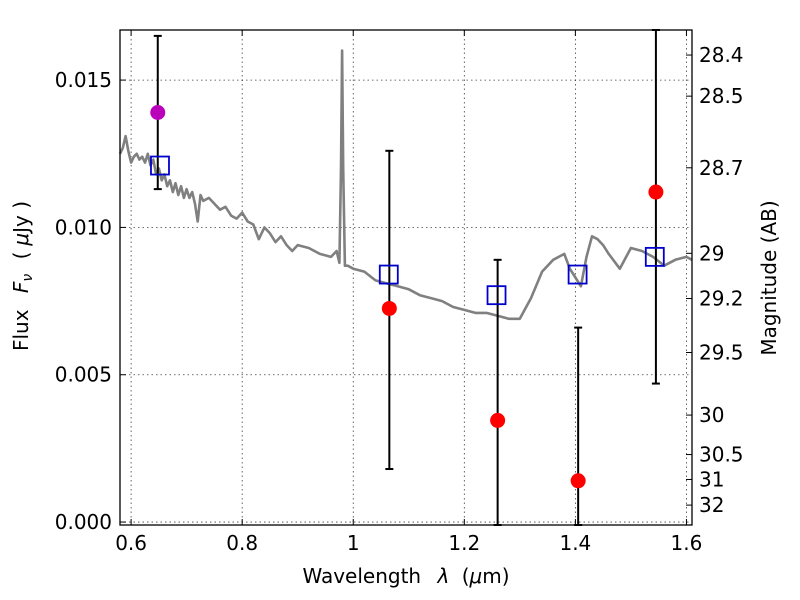 The height and width of the screenshot is (600, 800). I want to click on magnitude-tick-label: 30, so click(711, 415).